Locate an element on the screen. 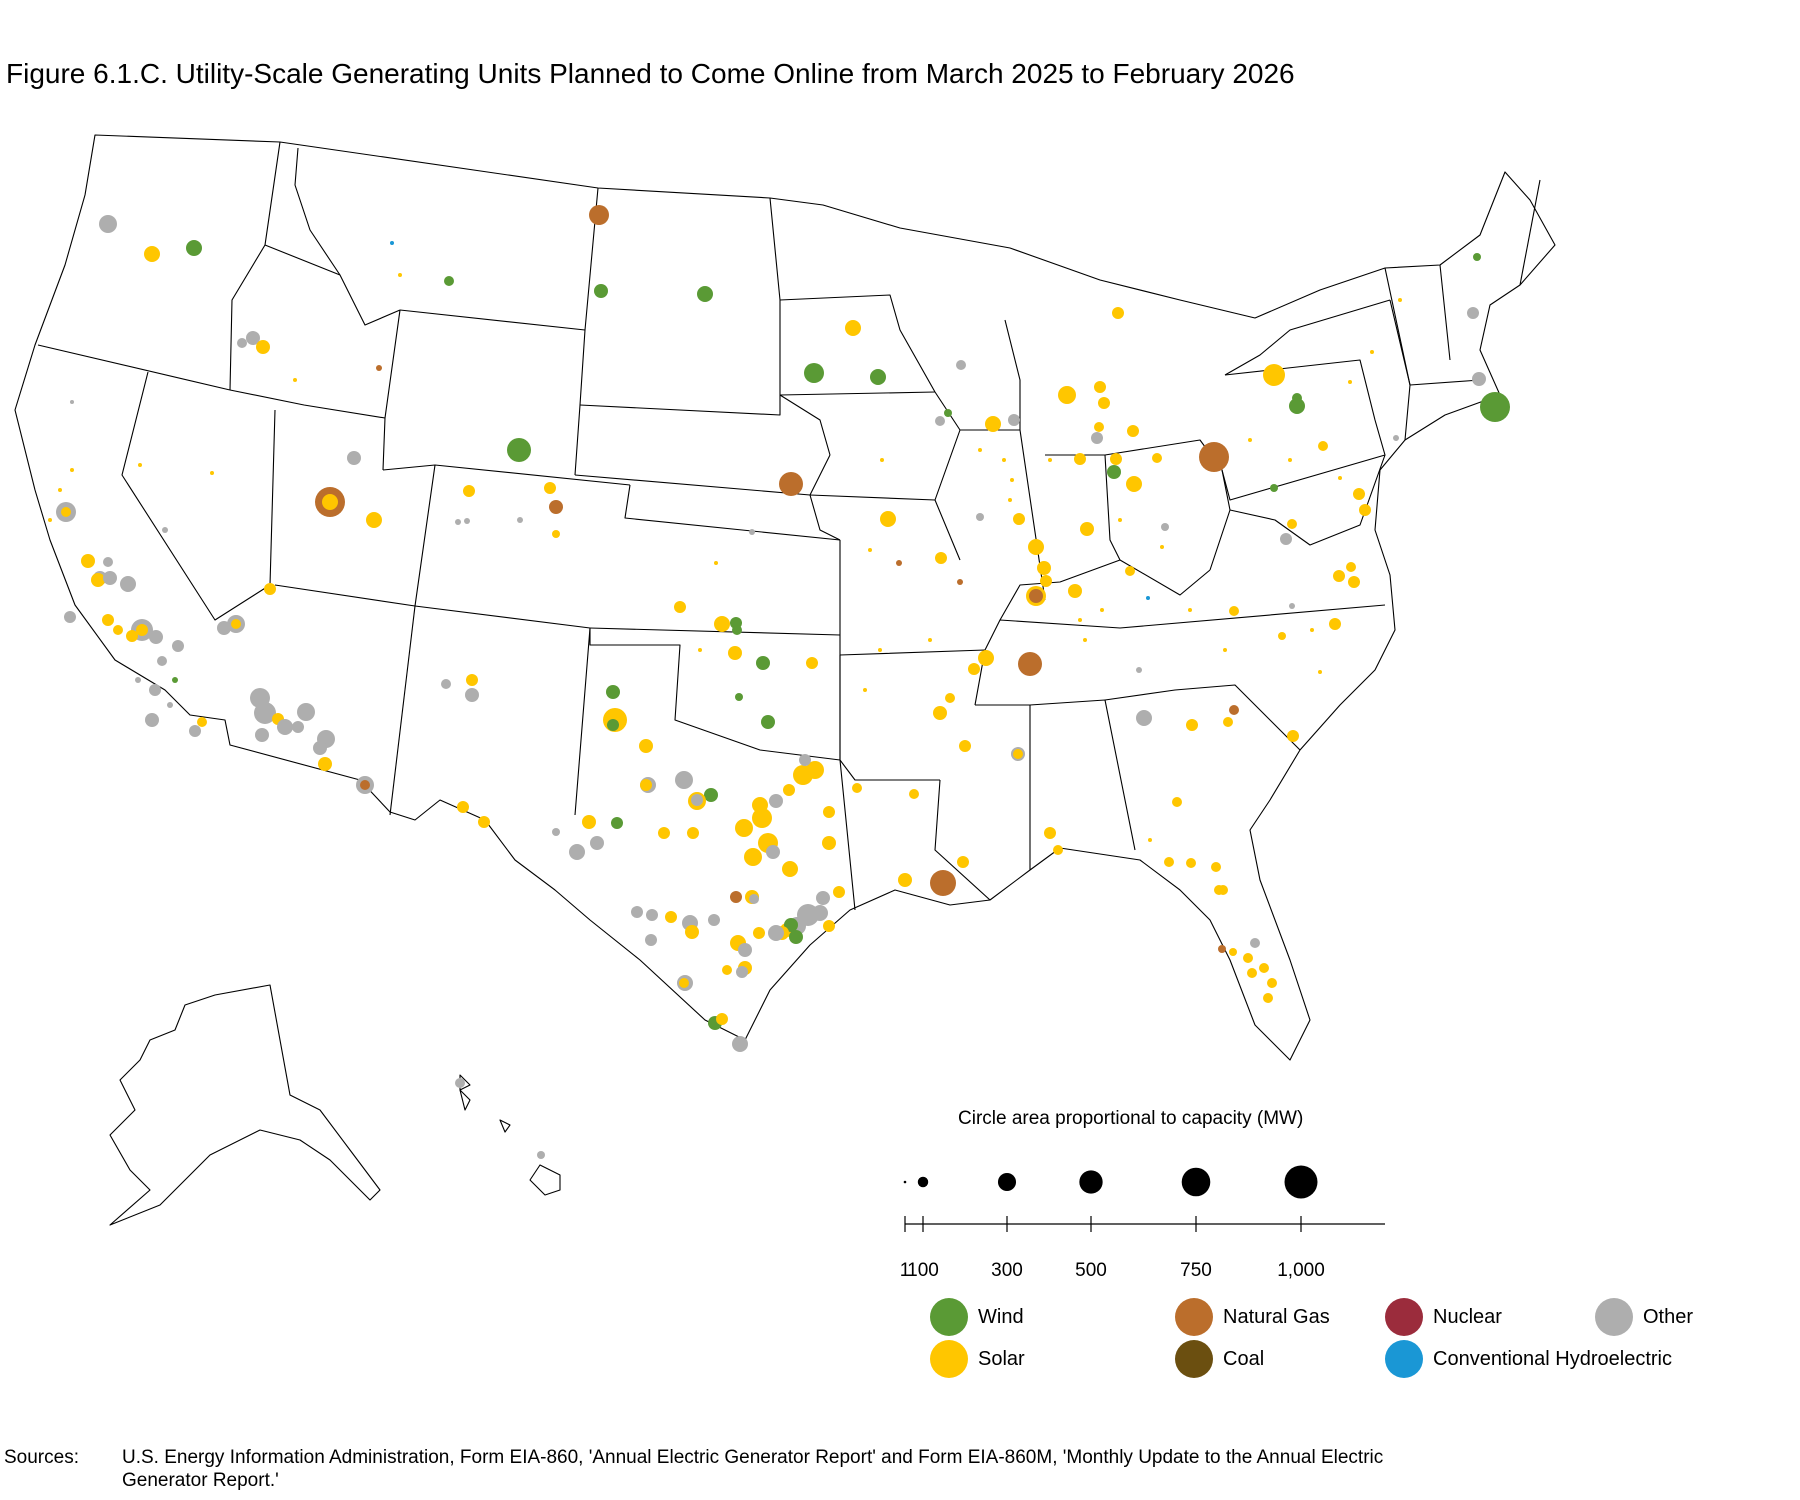  legend-item-coal: Coal is located at coordinates (1219, 1359).